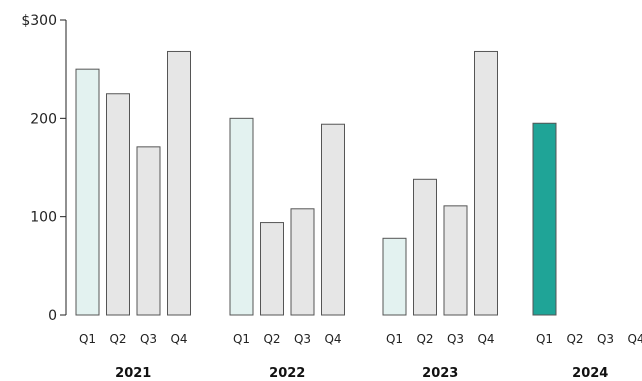 The width and height of the screenshot is (642, 381). I want to click on bar-2022-q3, so click(302, 262).